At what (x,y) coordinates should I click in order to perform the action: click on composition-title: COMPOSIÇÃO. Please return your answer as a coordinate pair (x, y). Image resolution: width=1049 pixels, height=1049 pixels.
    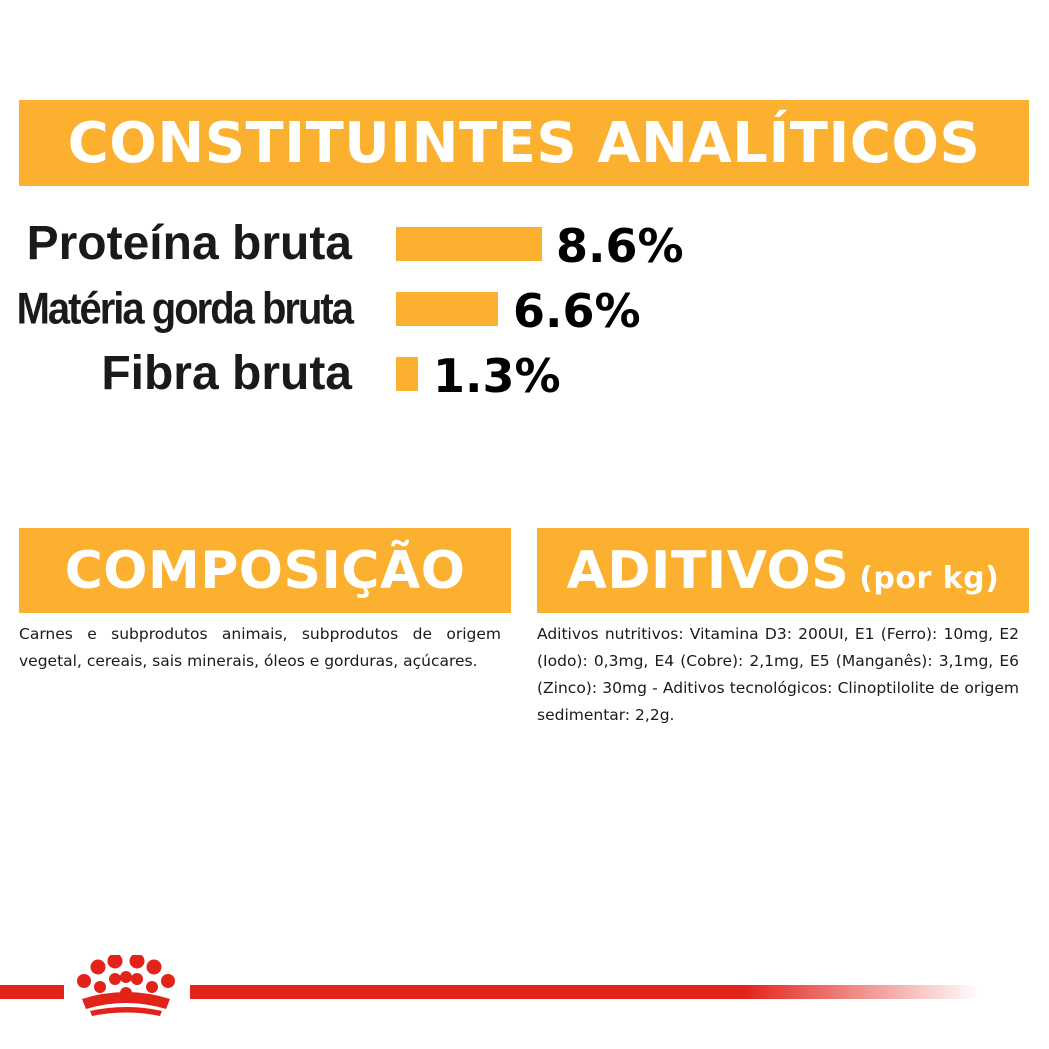
    Looking at the image, I should click on (265, 570).